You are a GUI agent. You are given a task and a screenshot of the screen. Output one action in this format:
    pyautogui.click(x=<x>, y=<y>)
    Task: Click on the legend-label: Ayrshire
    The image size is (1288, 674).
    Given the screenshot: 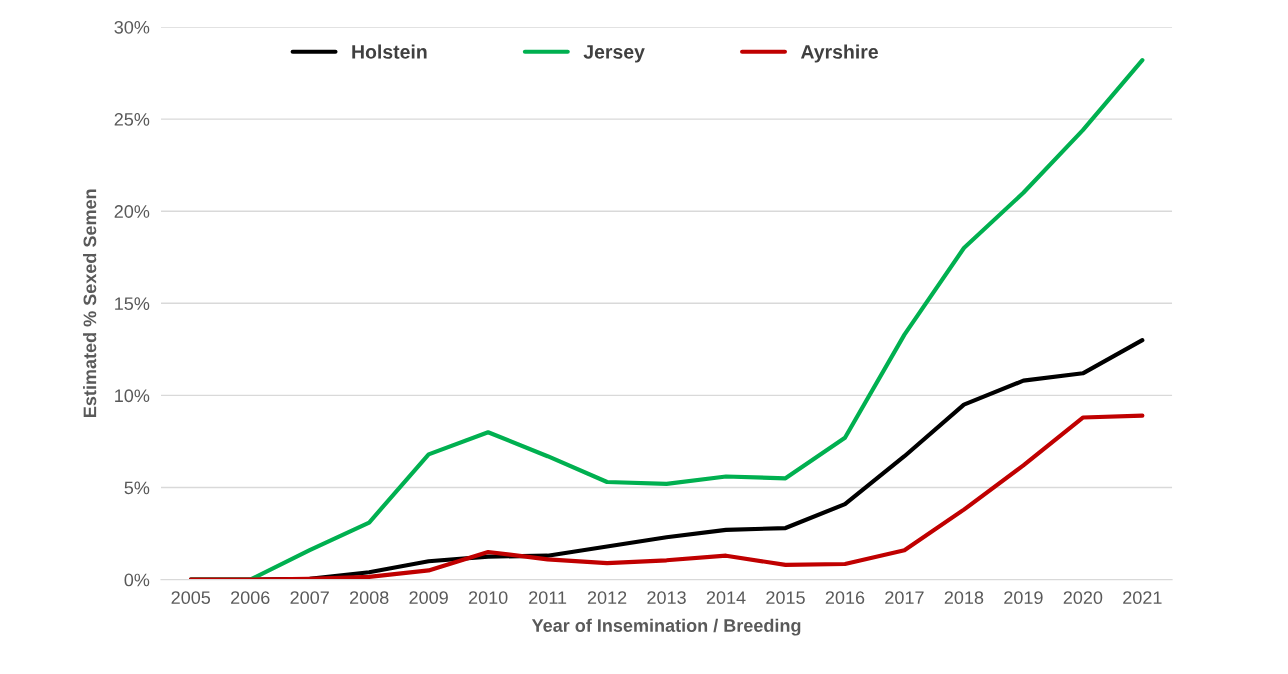 What is the action you would take?
    pyautogui.click(x=839, y=53)
    